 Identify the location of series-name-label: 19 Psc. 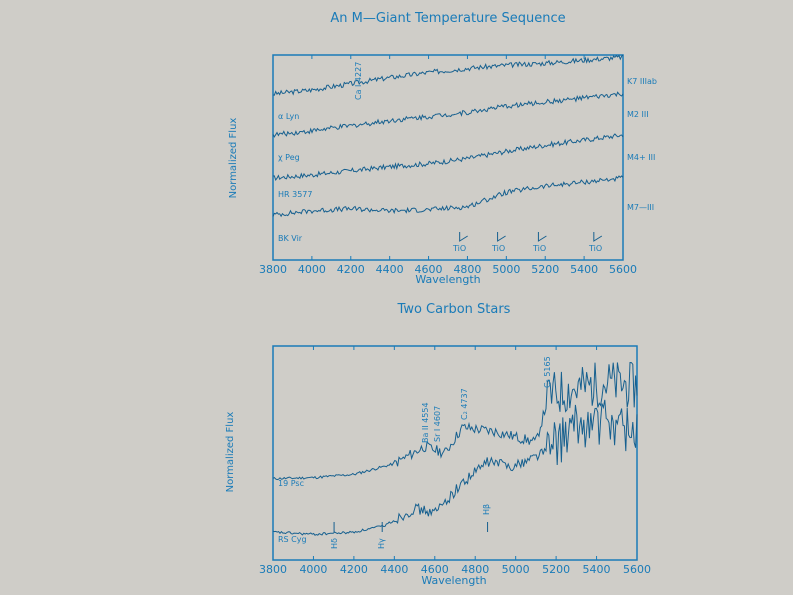
(291, 483).